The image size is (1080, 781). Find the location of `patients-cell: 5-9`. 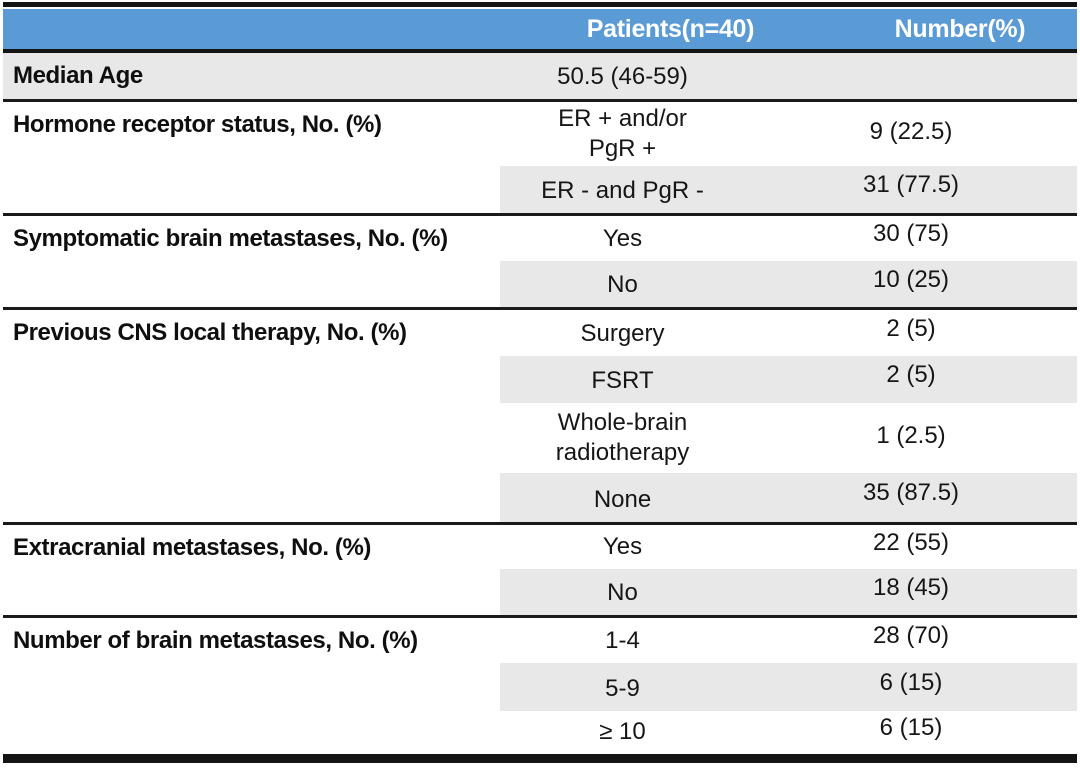

patients-cell: 5-9 is located at coordinates (622, 687).